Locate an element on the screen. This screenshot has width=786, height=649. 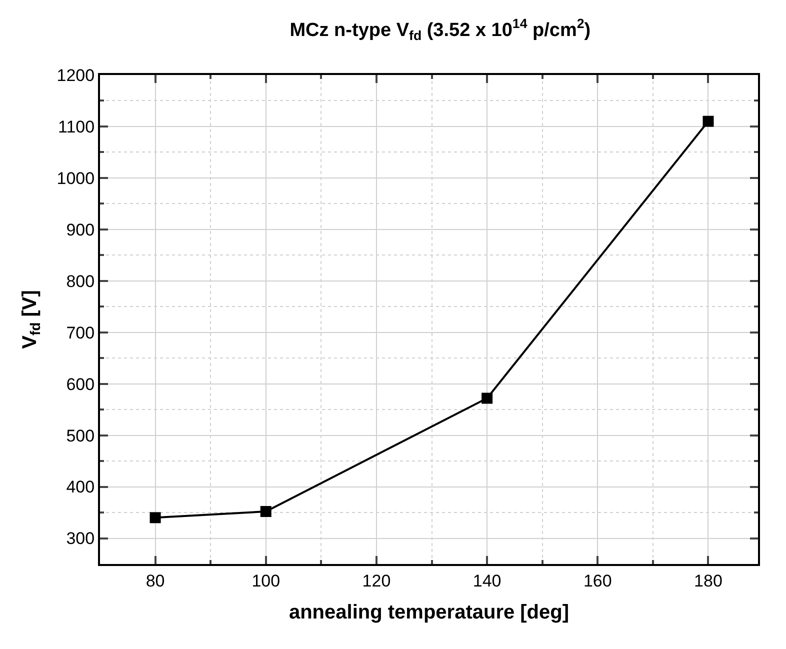
y-tick-label: 800 is located at coordinates (80, 281).